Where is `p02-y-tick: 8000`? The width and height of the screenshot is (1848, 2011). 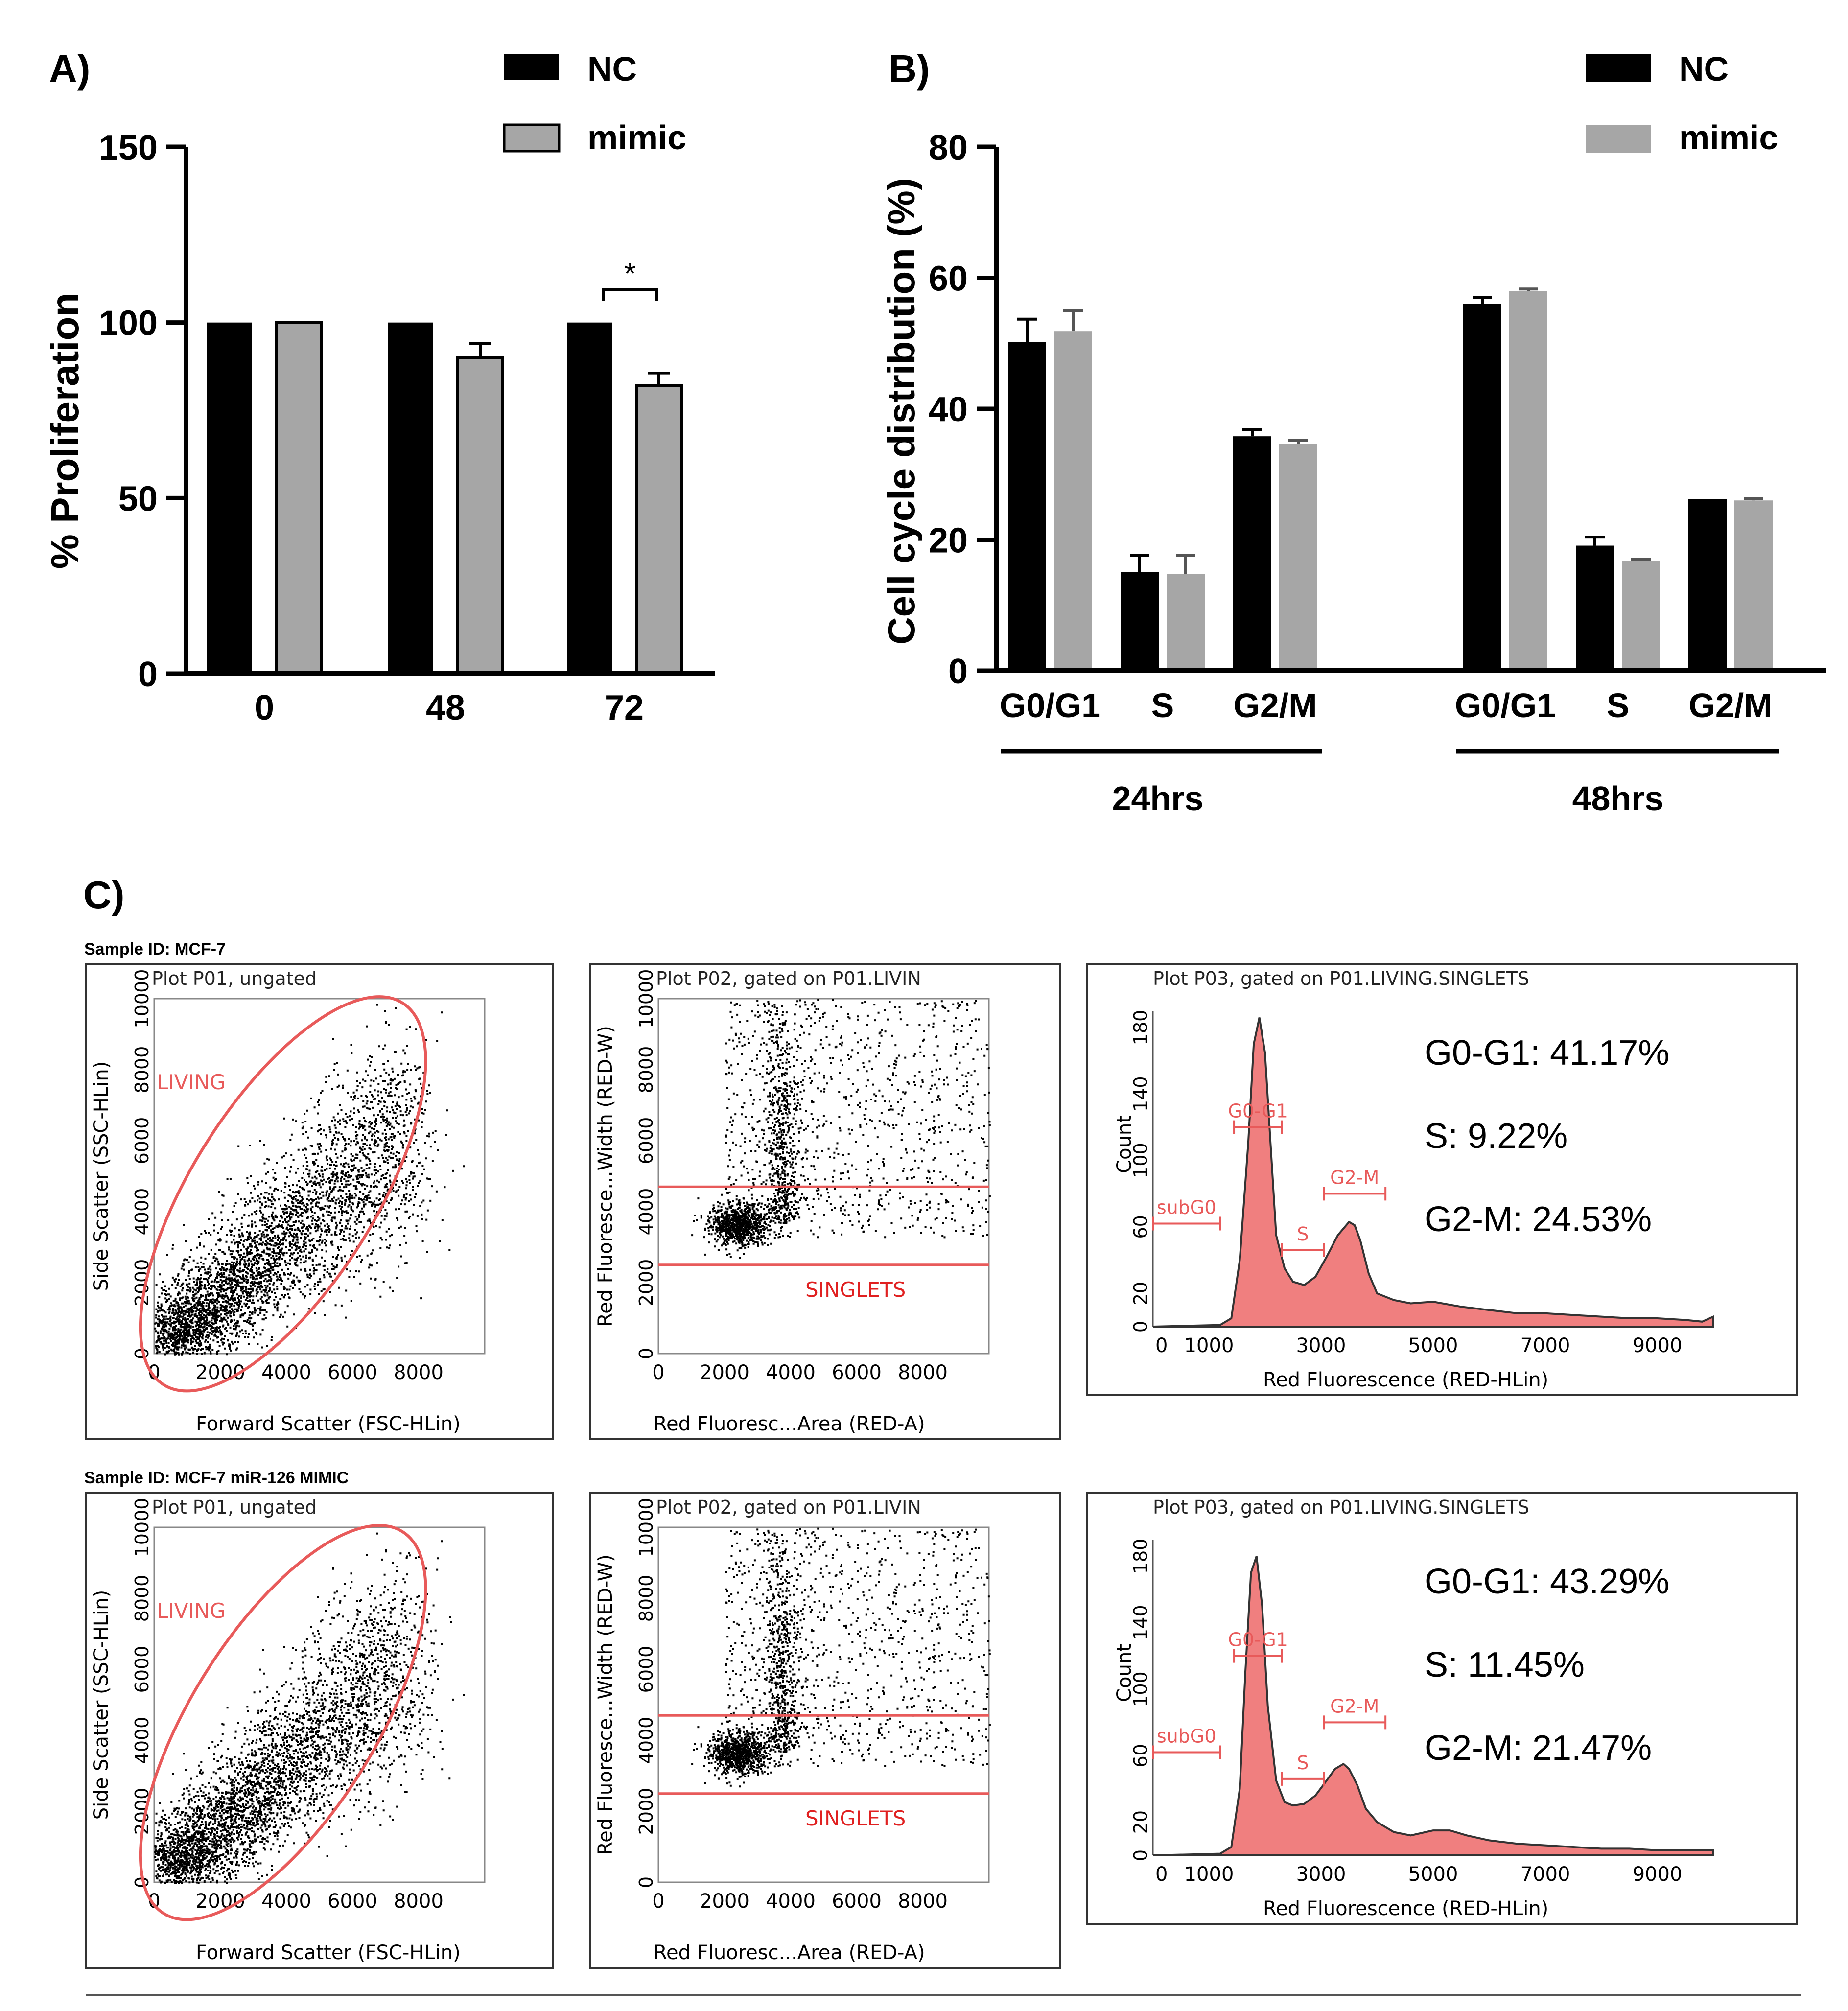
p02-y-tick: 8000 is located at coordinates (646, 1598).